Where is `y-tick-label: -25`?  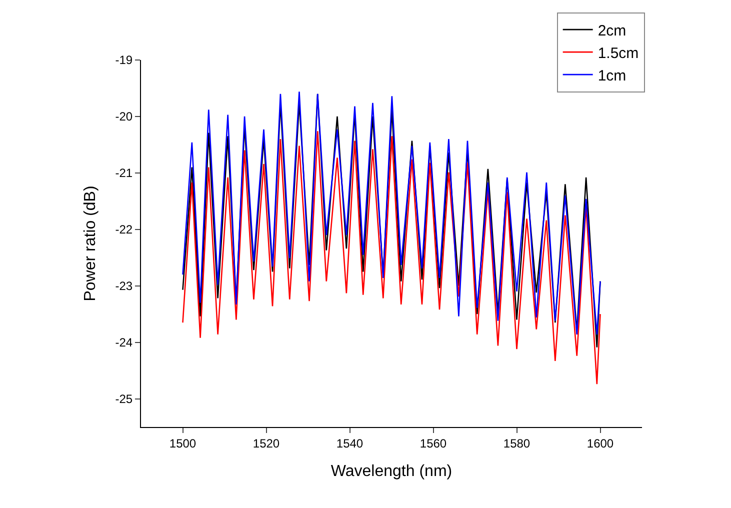
y-tick-label: -25 is located at coordinates (124, 399).